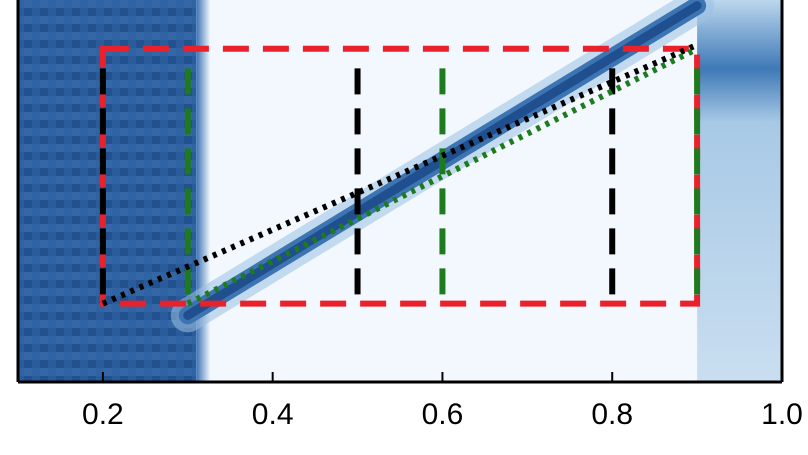 The height and width of the screenshot is (455, 808). Describe the element at coordinates (443, 414) in the screenshot. I see `x-tick-label: 0.6` at that location.